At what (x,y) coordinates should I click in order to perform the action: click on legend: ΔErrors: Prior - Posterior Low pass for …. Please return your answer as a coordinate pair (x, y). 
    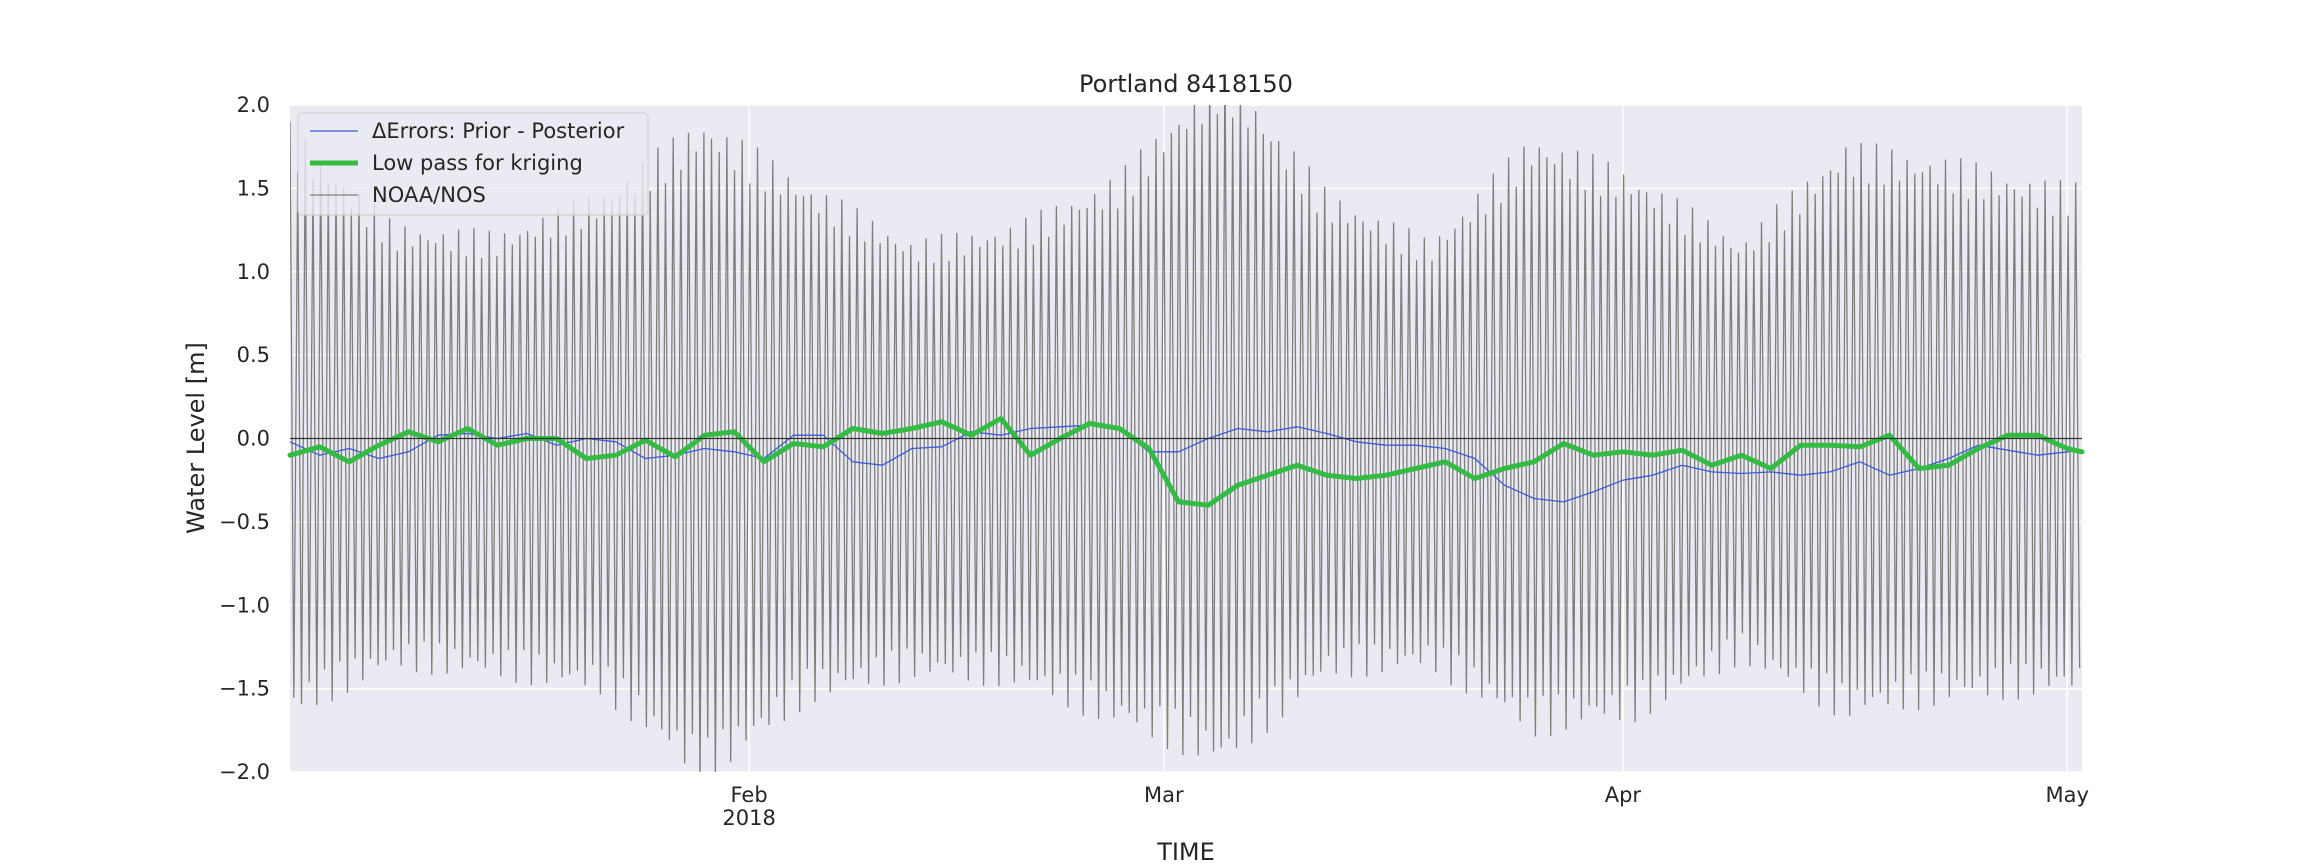
    Looking at the image, I should click on (473, 164).